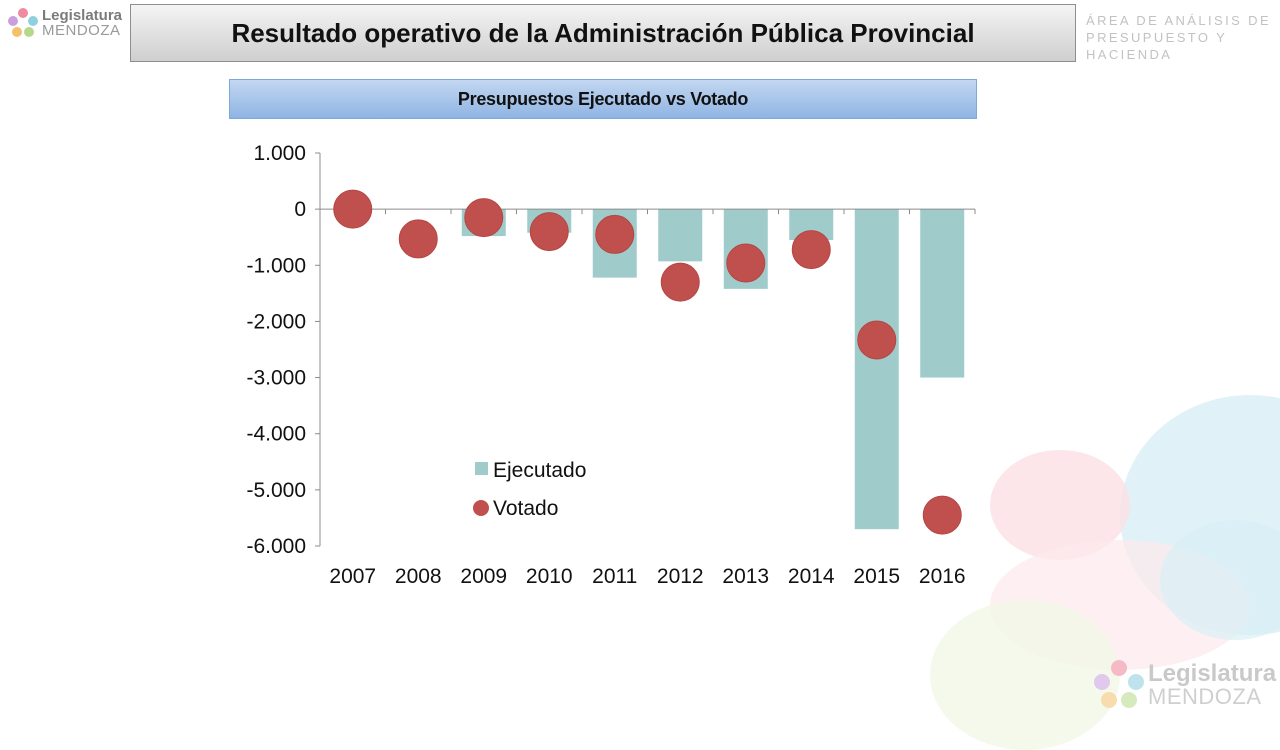 This screenshot has height=750, width=1280. What do you see at coordinates (811, 576) in the screenshot?
I see `x-tick-label: 2014` at bounding box center [811, 576].